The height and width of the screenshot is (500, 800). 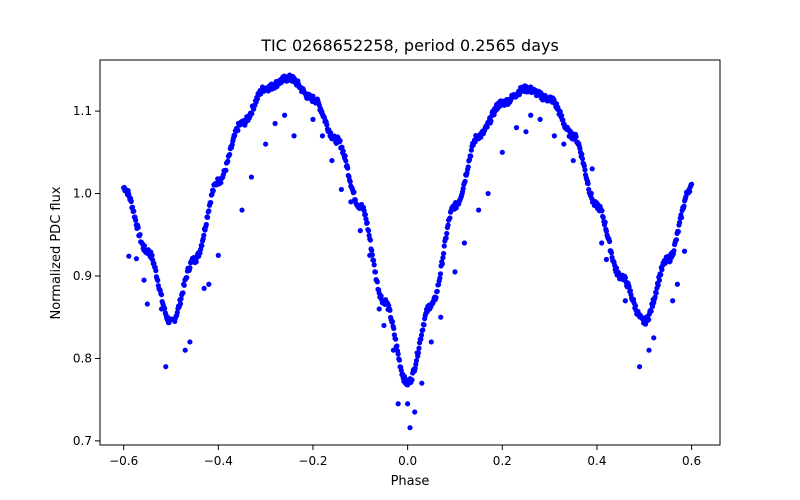 I want to click on x-axis-label: Phase, so click(x=410, y=481).